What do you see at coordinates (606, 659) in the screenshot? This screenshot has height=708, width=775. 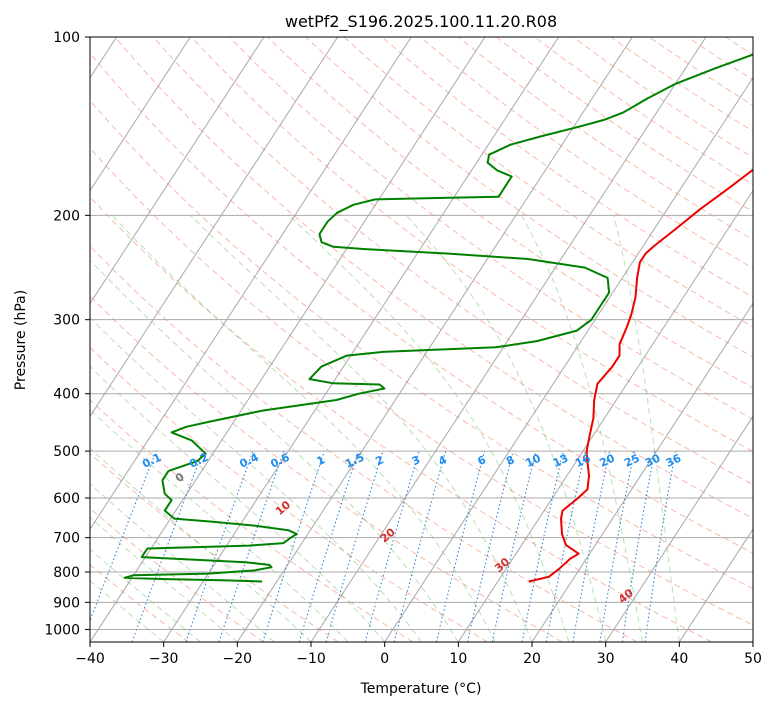 I see `x-tick-label: 30` at bounding box center [606, 659].